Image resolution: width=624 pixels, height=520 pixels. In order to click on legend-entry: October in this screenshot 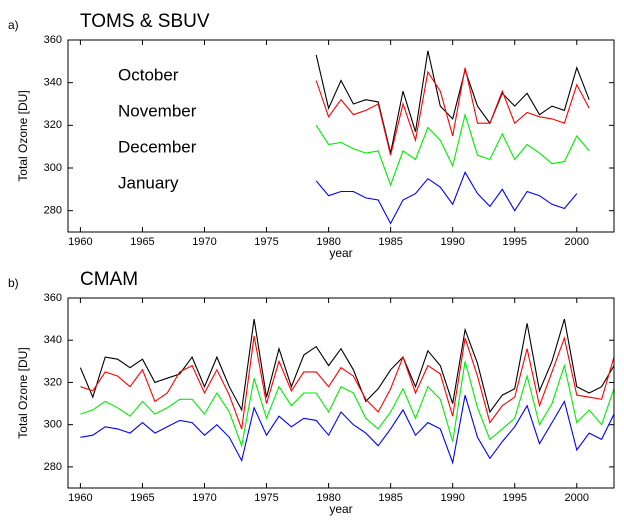, I will do `click(148, 74)`.